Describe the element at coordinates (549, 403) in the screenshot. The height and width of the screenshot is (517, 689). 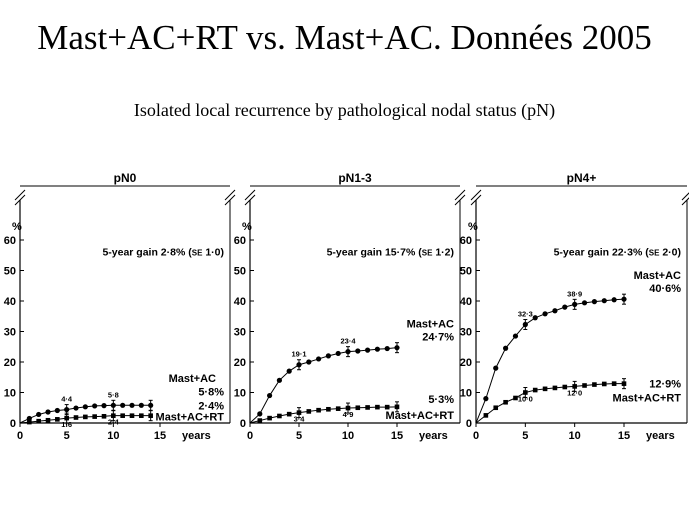
I see `series-line-mast-ac-rt` at that location.